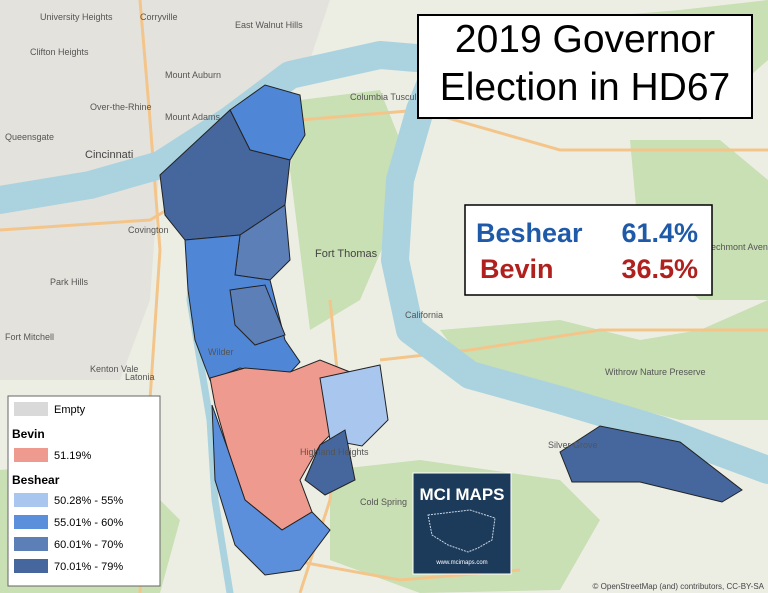 The width and height of the screenshot is (768, 593). What do you see at coordinates (88, 523) in the screenshot?
I see `legend-label: 55.01% - 60%` at bounding box center [88, 523].